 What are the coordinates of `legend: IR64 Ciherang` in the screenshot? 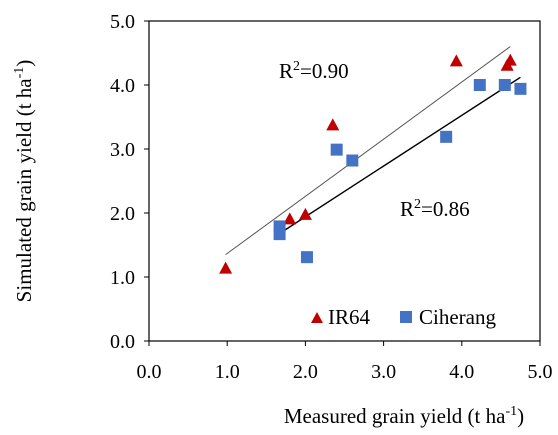 It's located at (403, 317).